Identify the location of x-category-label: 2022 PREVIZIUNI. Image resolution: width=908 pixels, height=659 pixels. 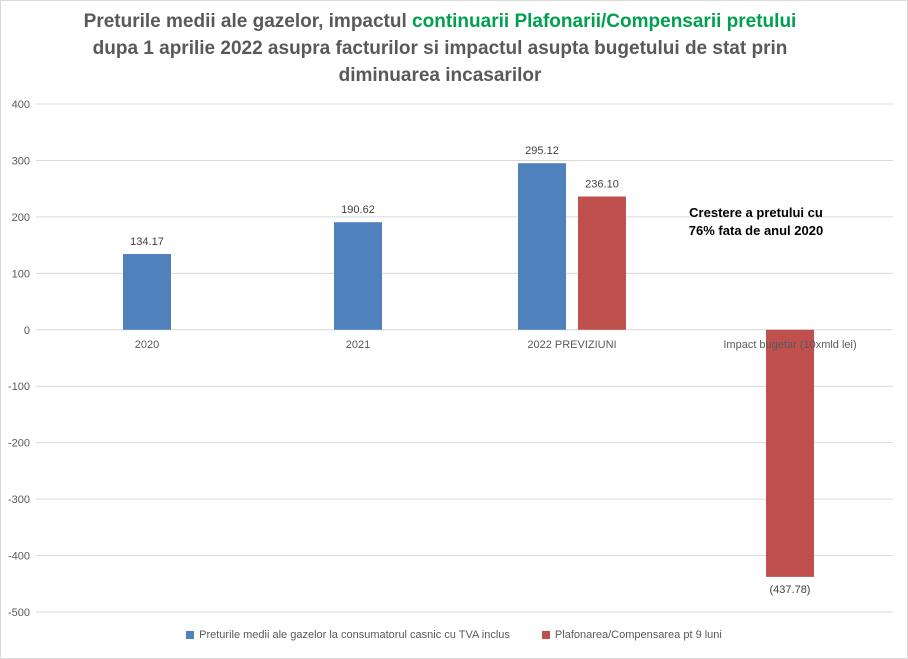
(571, 345).